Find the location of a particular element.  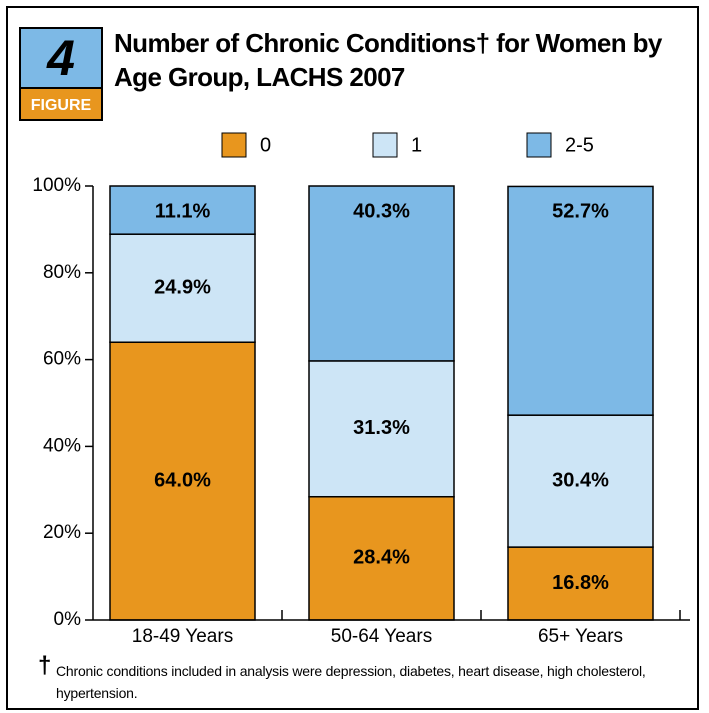

data-label: 31.3% is located at coordinates (381, 428).